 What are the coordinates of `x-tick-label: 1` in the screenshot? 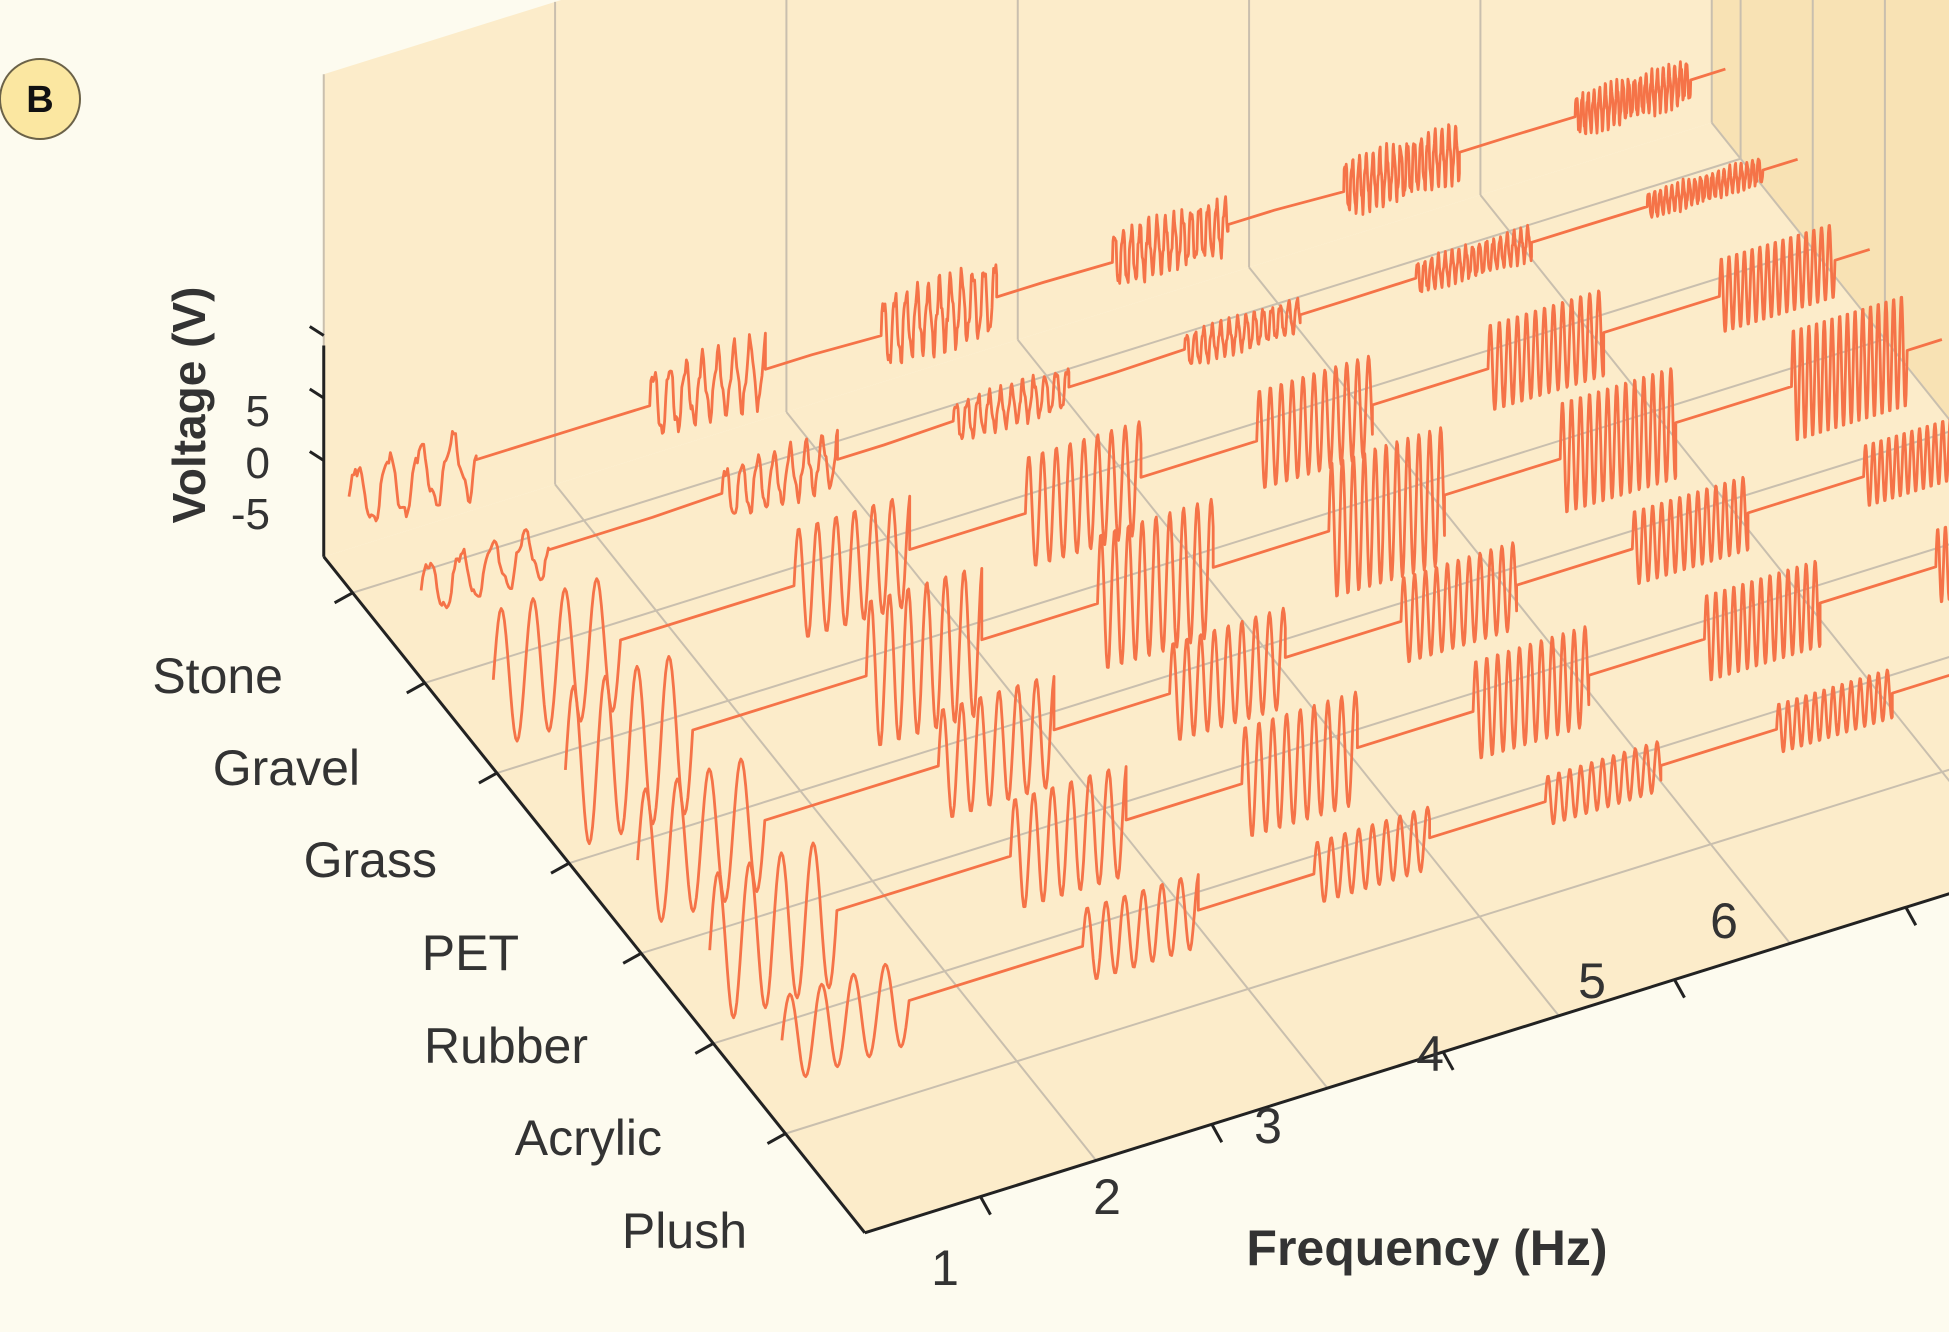 It's located at (945, 1268).